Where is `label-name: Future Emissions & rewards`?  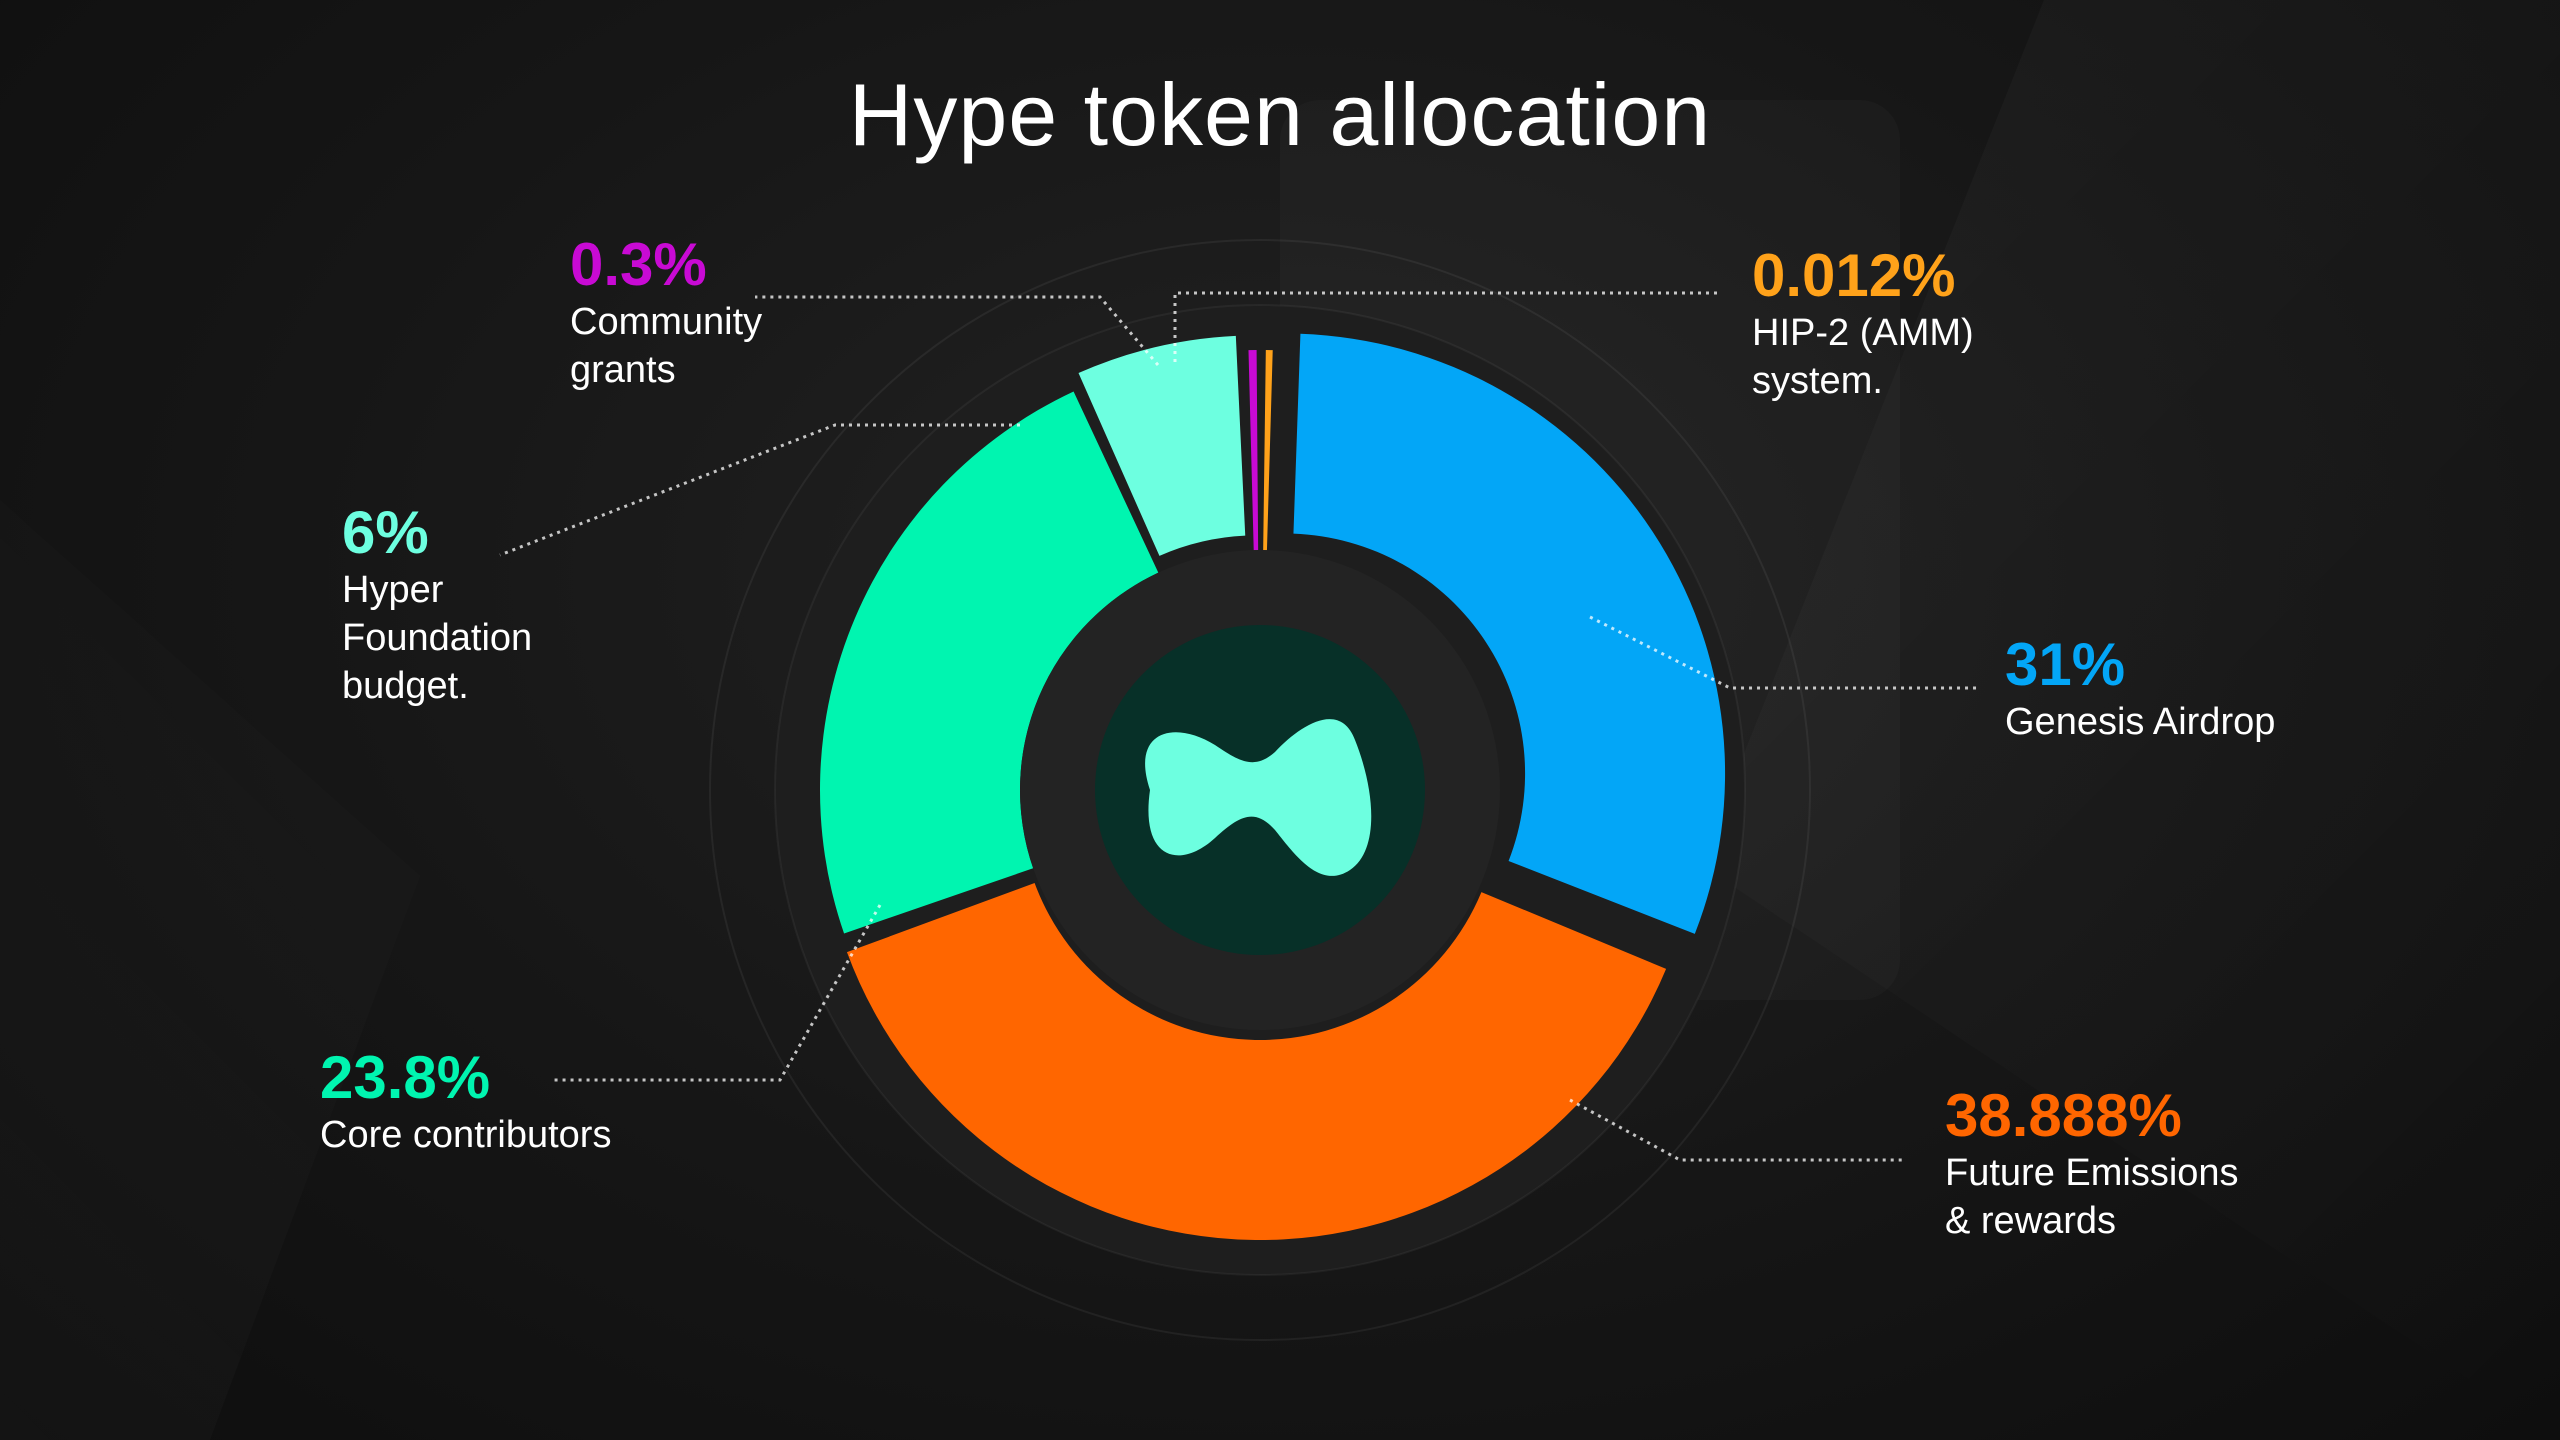 label-name: Future Emissions & rewards is located at coordinates (2092, 1197).